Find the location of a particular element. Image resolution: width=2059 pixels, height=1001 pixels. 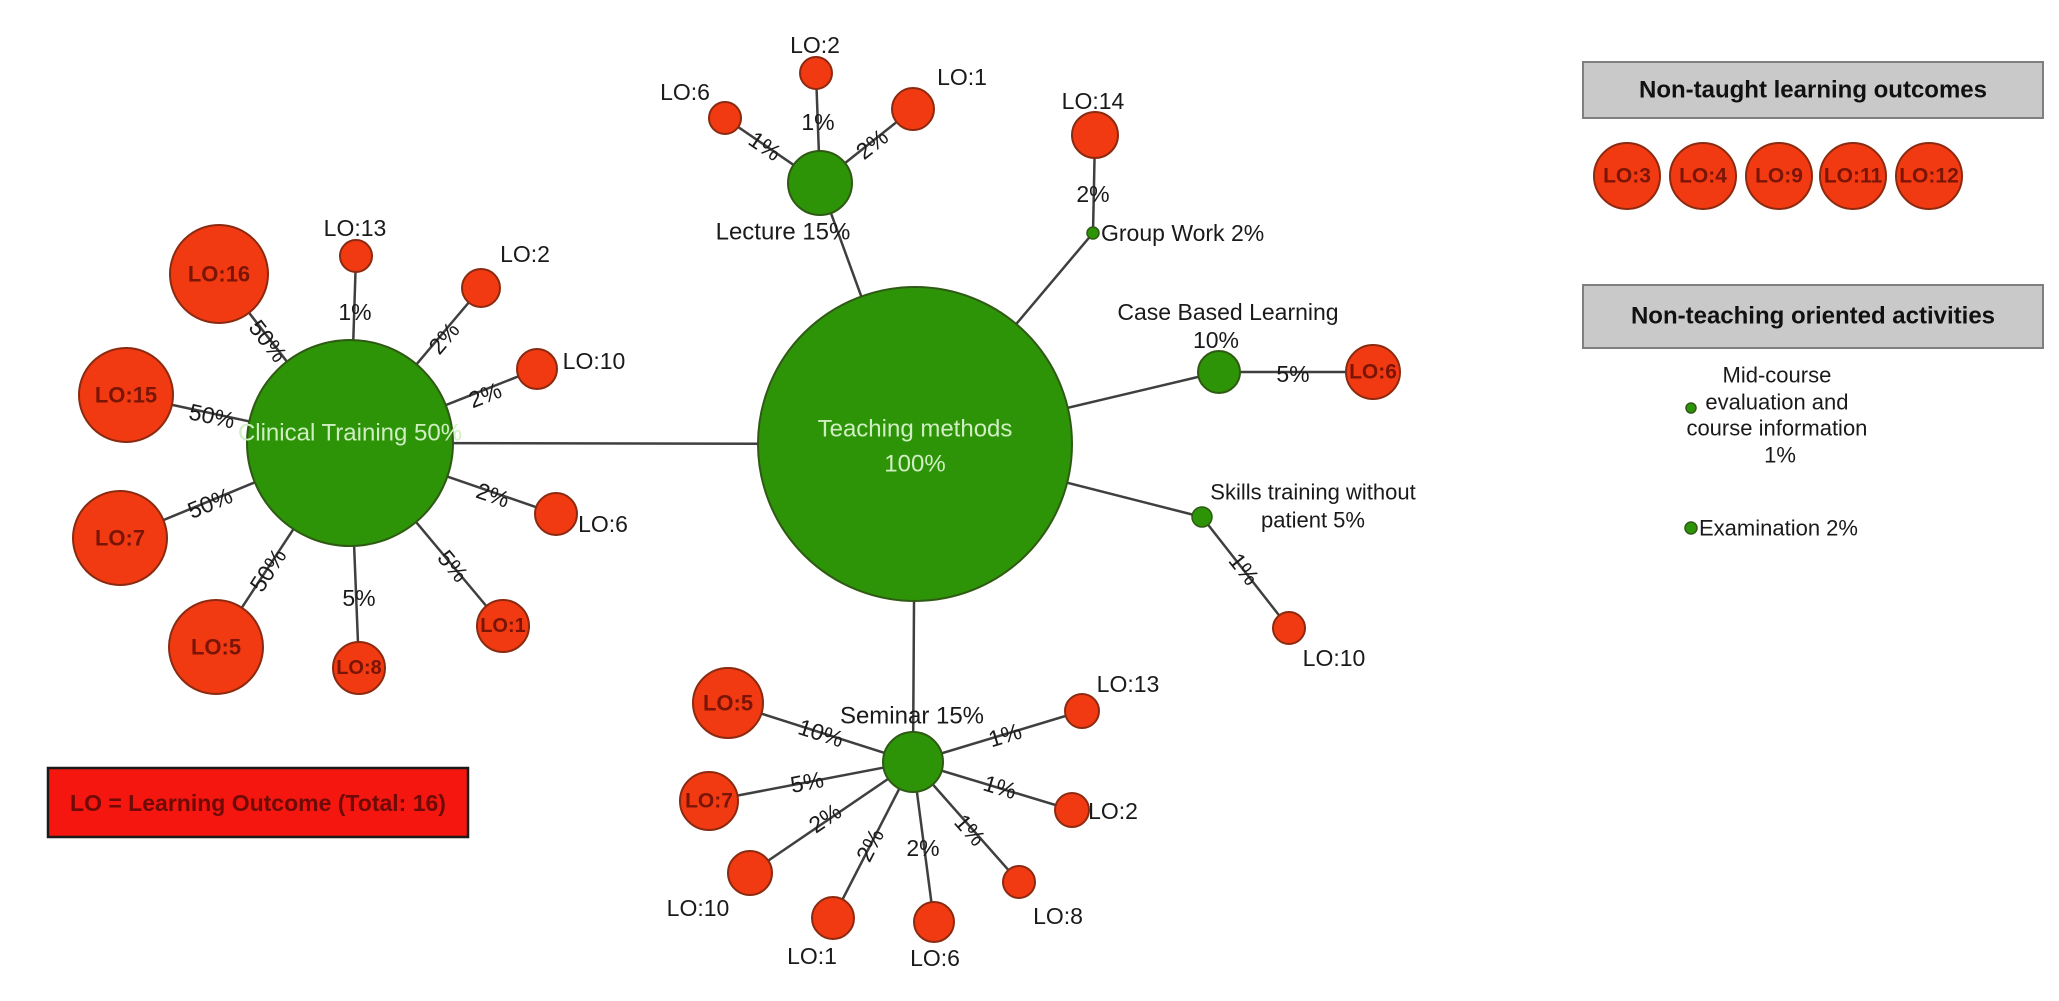

node-se_lo1 is located at coordinates (833, 918).